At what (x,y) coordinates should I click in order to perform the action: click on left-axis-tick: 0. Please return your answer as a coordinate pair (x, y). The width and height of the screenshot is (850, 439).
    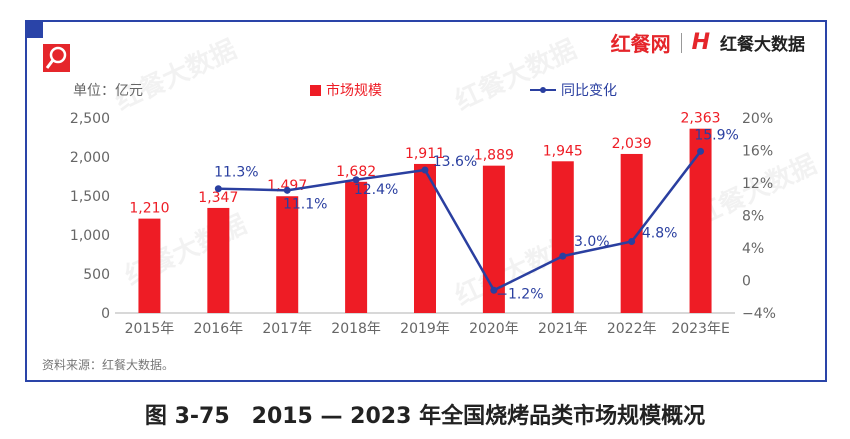
    Looking at the image, I should click on (105, 314).